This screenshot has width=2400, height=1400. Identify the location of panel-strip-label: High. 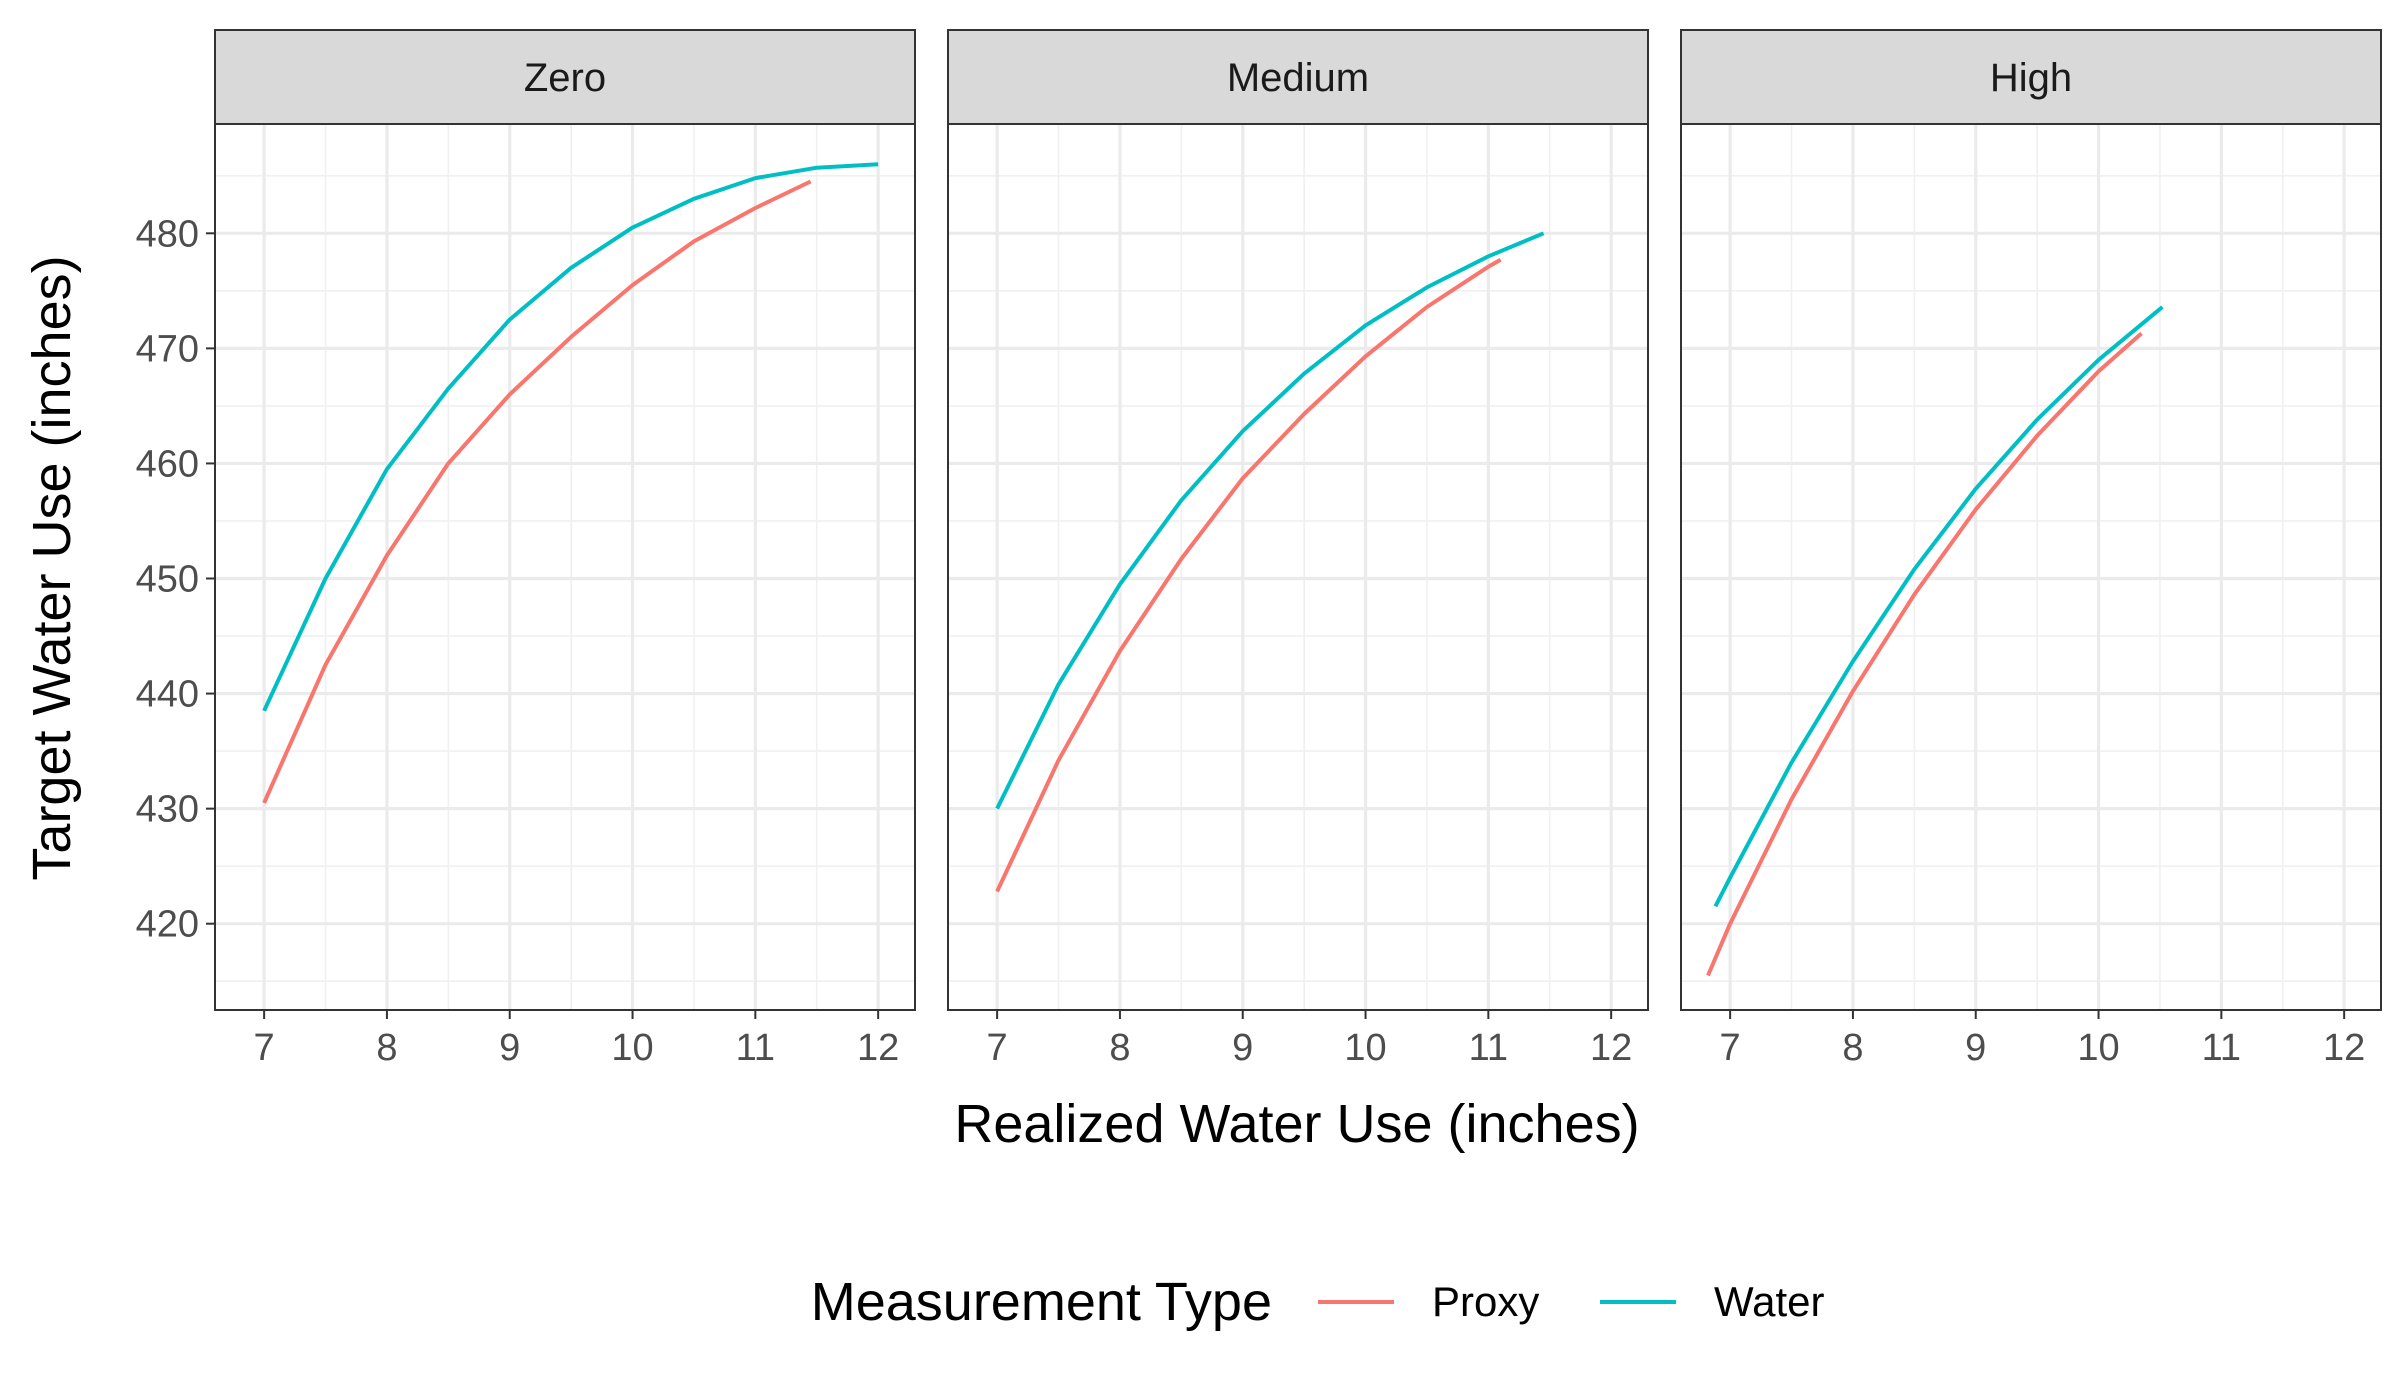
(2031, 78).